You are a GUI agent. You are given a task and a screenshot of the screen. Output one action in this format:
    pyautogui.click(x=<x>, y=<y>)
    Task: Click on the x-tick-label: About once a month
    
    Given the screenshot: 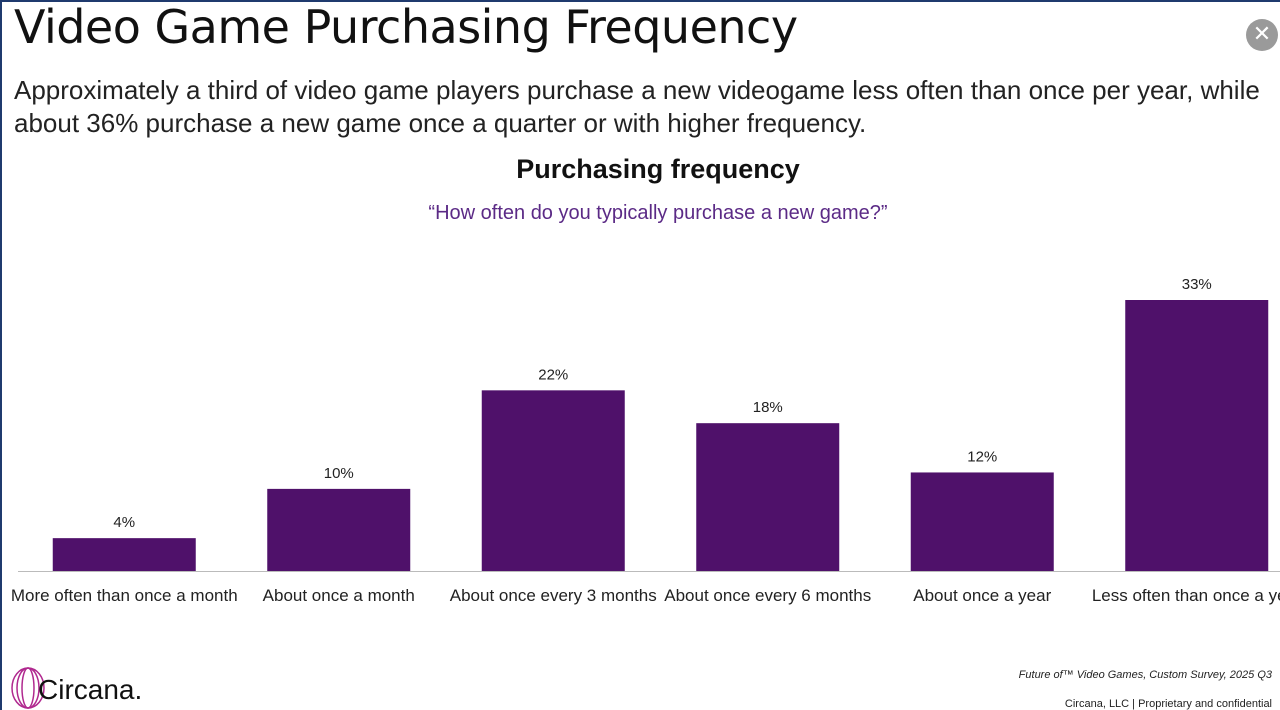 What is the action you would take?
    pyautogui.click(x=339, y=595)
    